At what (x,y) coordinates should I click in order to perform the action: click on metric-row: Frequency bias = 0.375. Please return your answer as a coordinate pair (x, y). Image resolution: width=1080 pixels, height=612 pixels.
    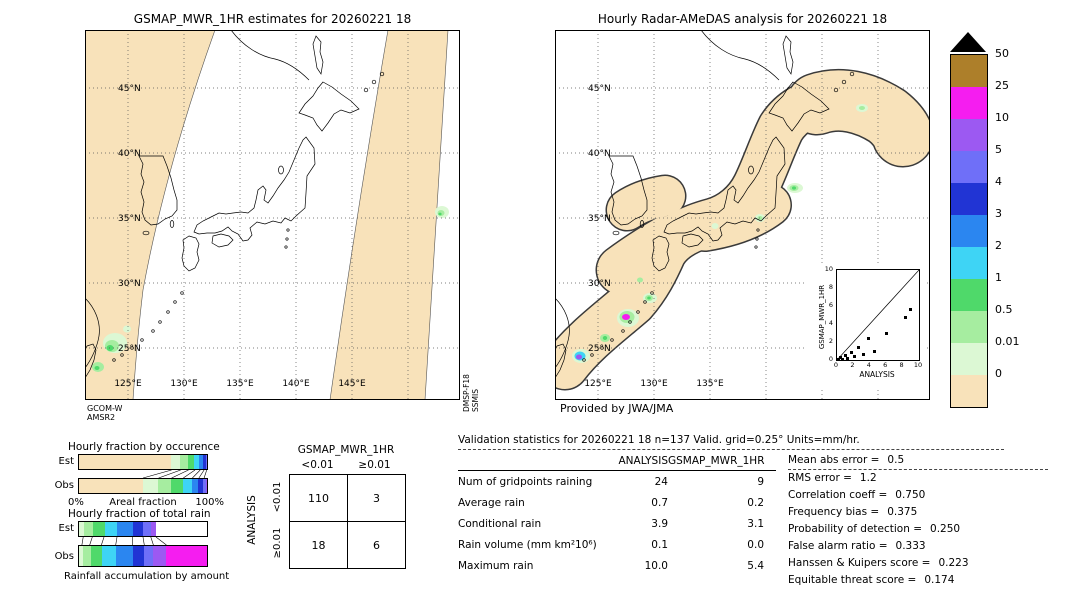
    Looking at the image, I should click on (918, 512).